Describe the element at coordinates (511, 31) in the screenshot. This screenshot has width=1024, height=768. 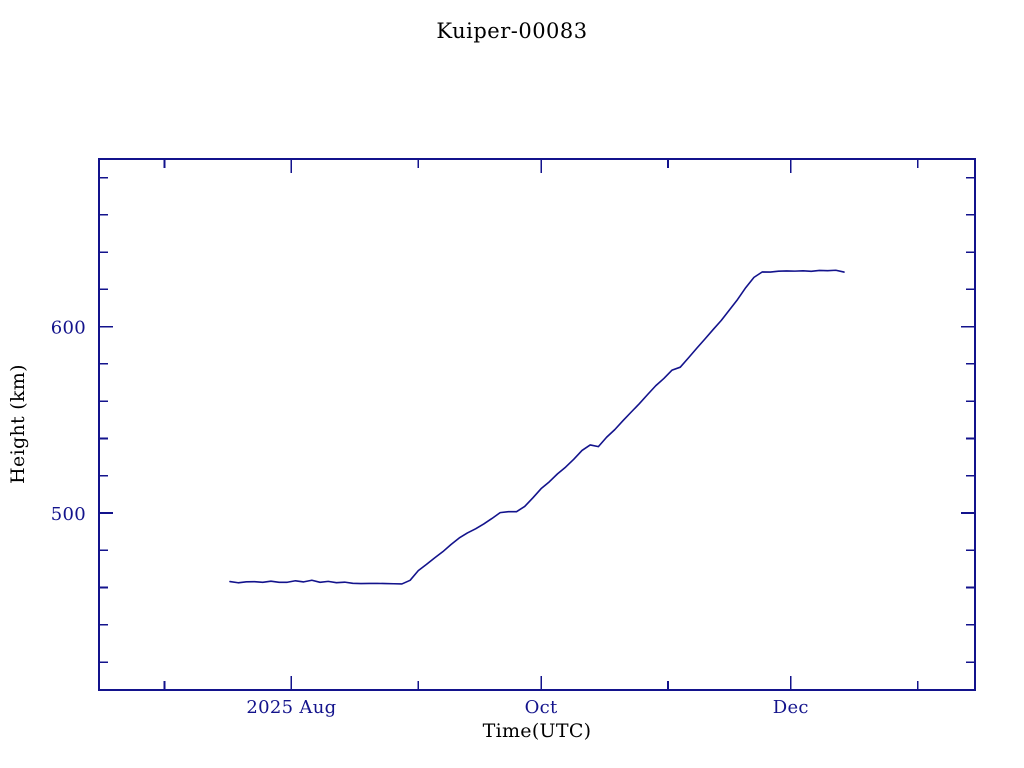
I see `chart-title: Kuiper-00083` at that location.